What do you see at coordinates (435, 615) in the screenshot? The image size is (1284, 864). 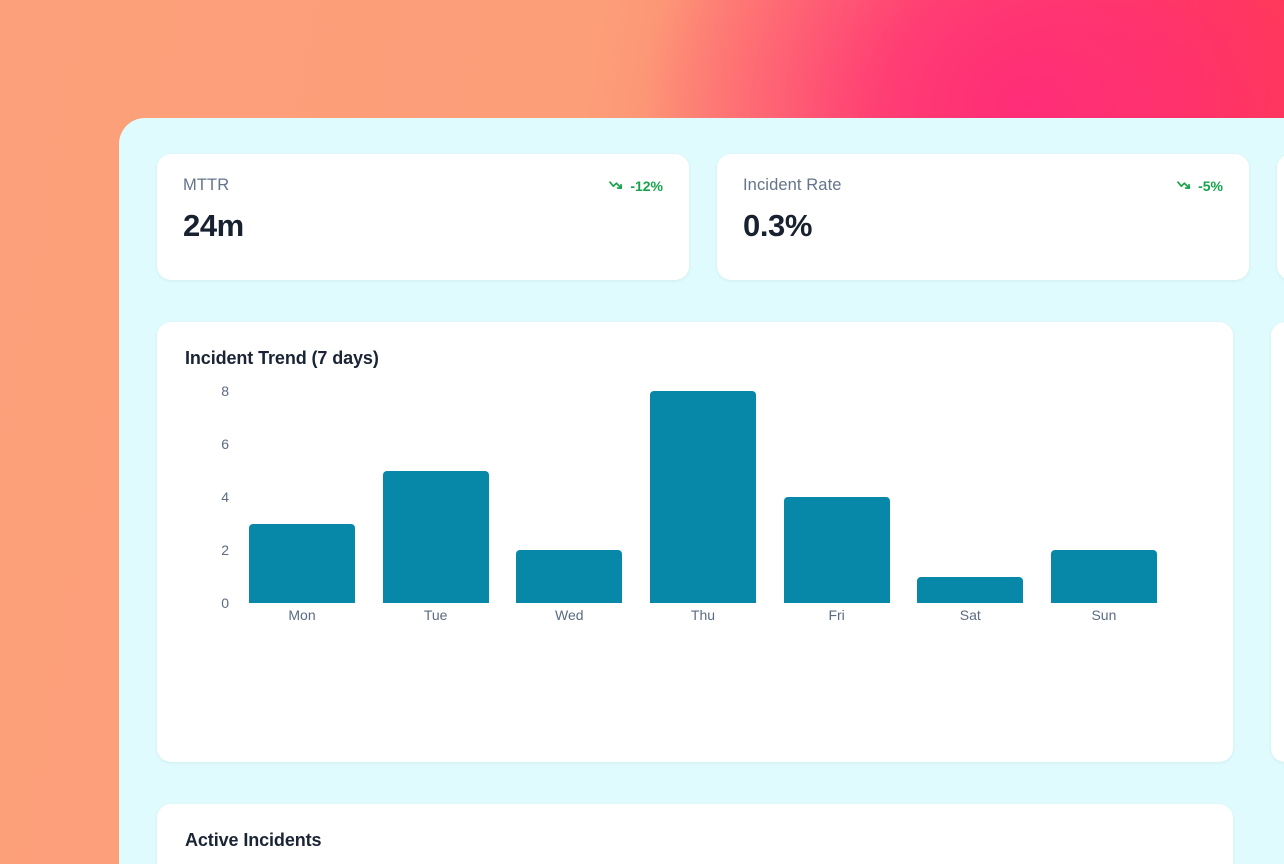 I see `x-axis-tick: Tue` at bounding box center [435, 615].